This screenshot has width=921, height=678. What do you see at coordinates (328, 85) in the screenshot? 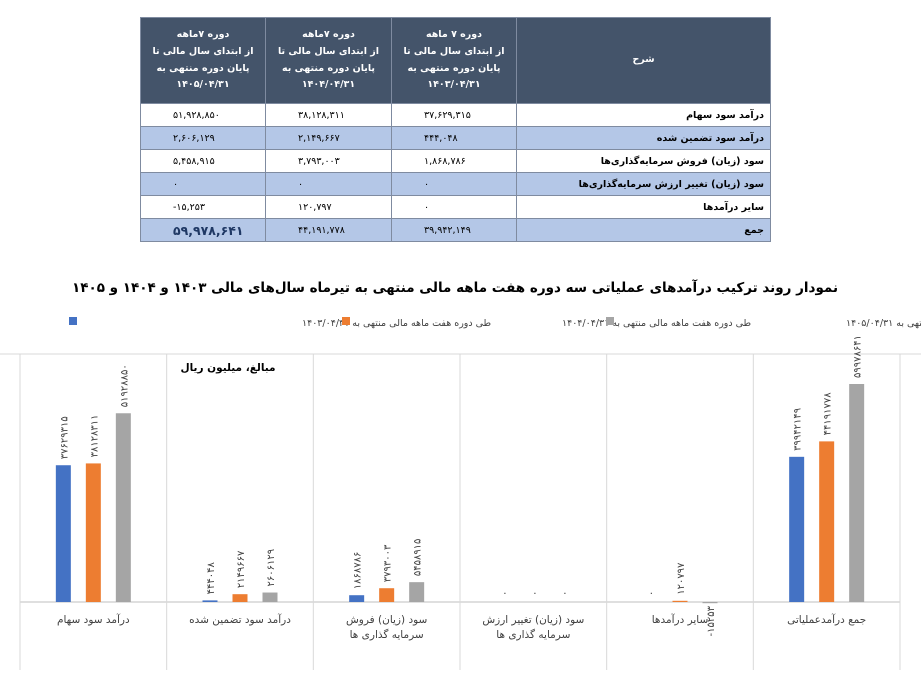
I see `header-col2-line: ۱۴۰۴/۰۴/۳۱` at bounding box center [328, 85].